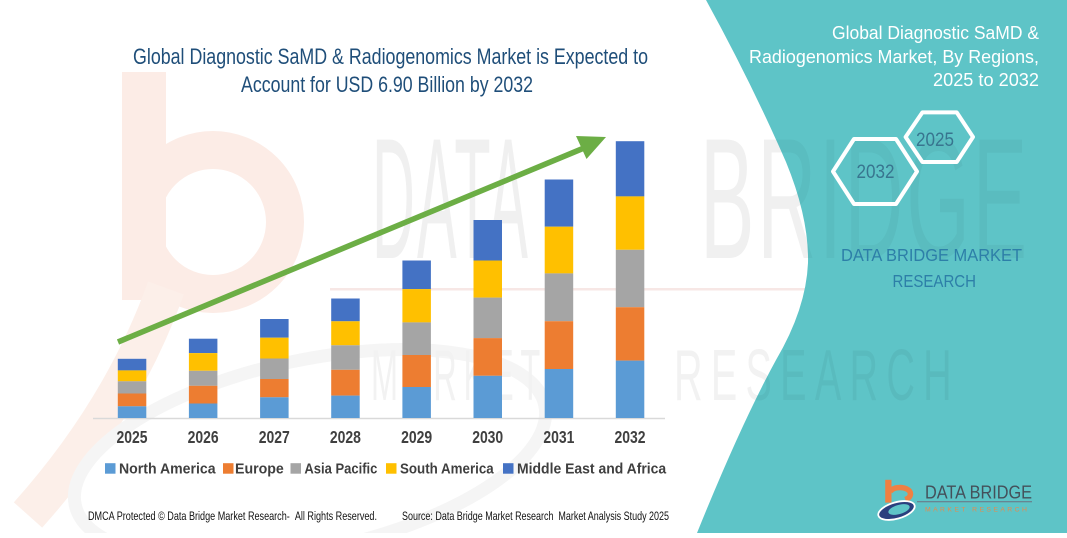 Image resolution: width=1067 pixels, height=538 pixels. Describe the element at coordinates (387, 84) in the screenshot. I see `svg-text:Account for USD 6.90 Billion b: Account for USD 6.90 Billion by 2032` at that location.